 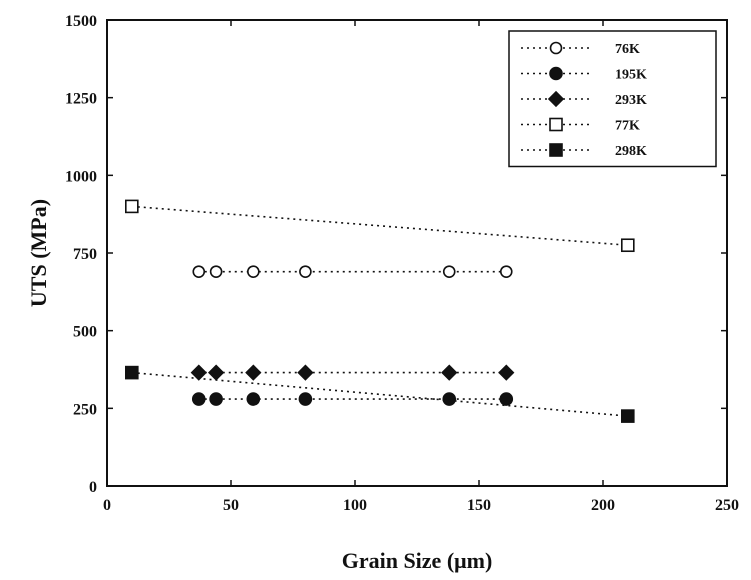 I want to click on legend-entry: 298K, so click(x=584, y=151).